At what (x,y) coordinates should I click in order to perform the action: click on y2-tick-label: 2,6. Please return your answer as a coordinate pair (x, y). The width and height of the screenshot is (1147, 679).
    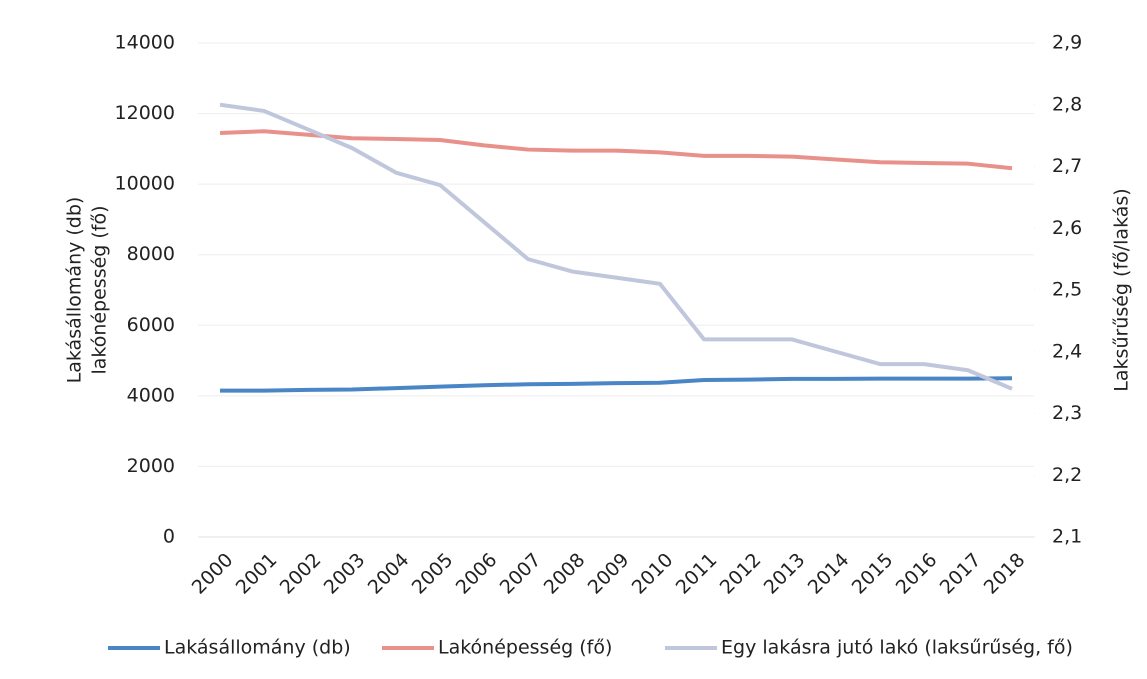
    Looking at the image, I should click on (1067, 228).